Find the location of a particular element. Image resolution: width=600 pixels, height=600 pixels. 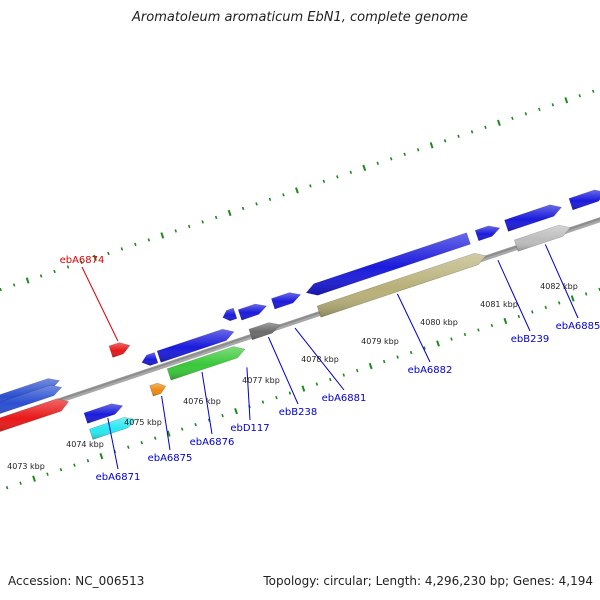

gene-label: ebA6876 is located at coordinates (212, 442).